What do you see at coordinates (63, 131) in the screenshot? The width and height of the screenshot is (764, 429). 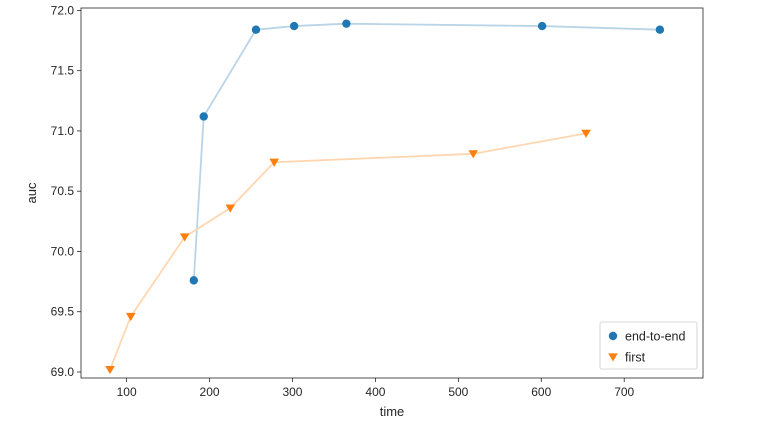 I see `y-tick-label: 71.0` at bounding box center [63, 131].